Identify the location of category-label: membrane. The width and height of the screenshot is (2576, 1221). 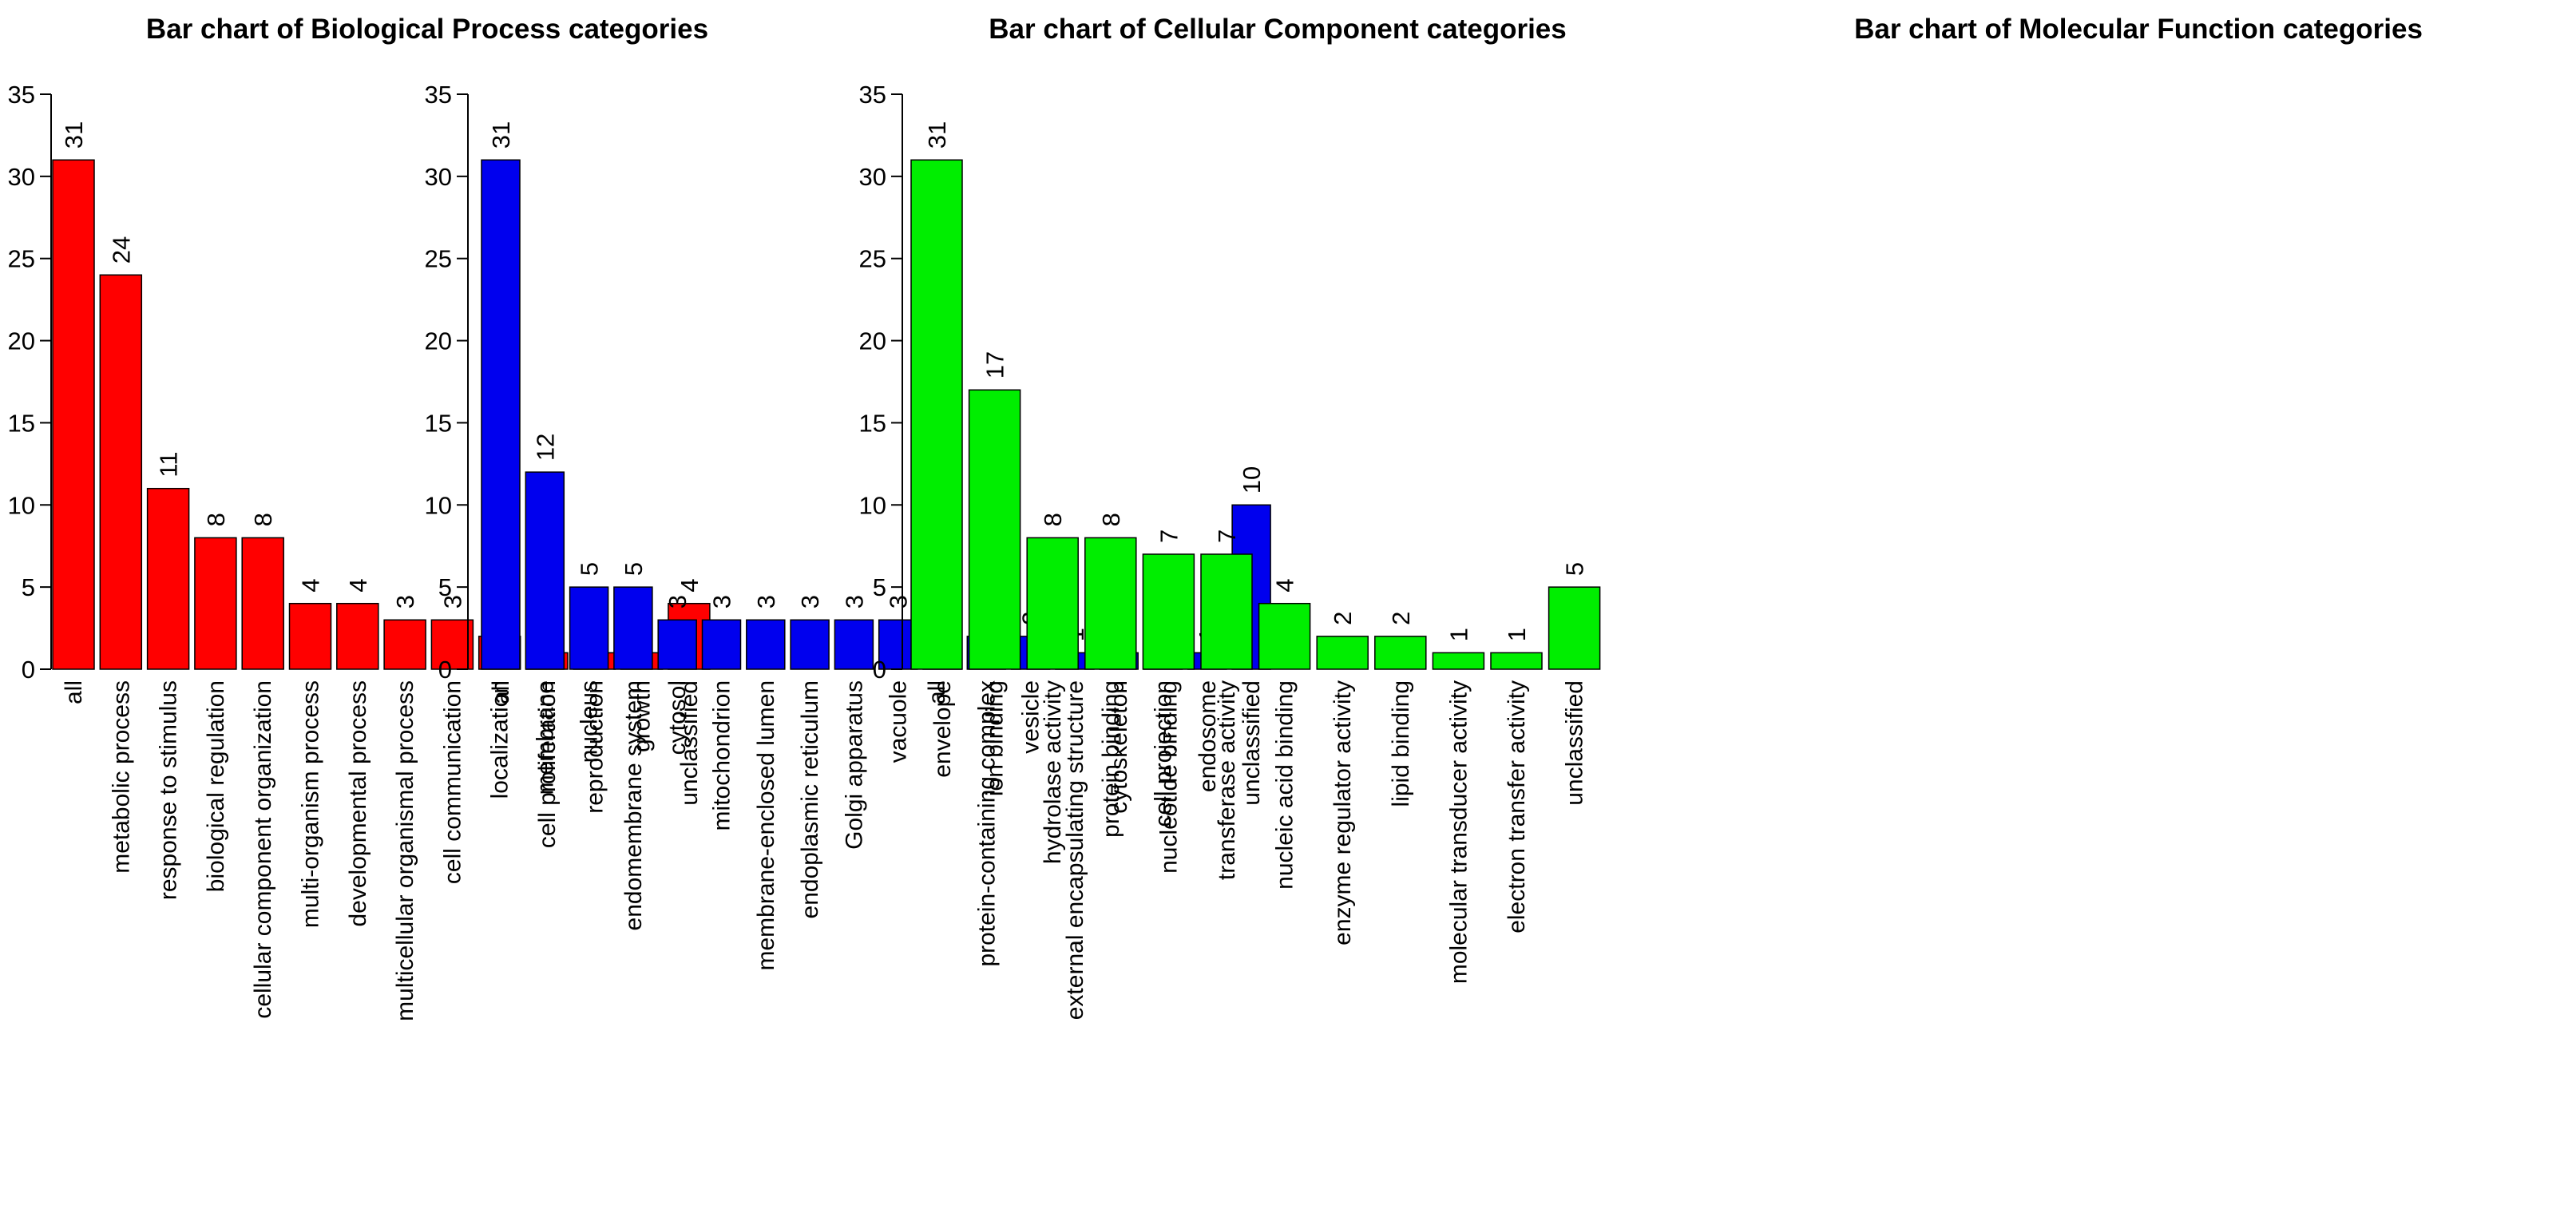
(545, 738).